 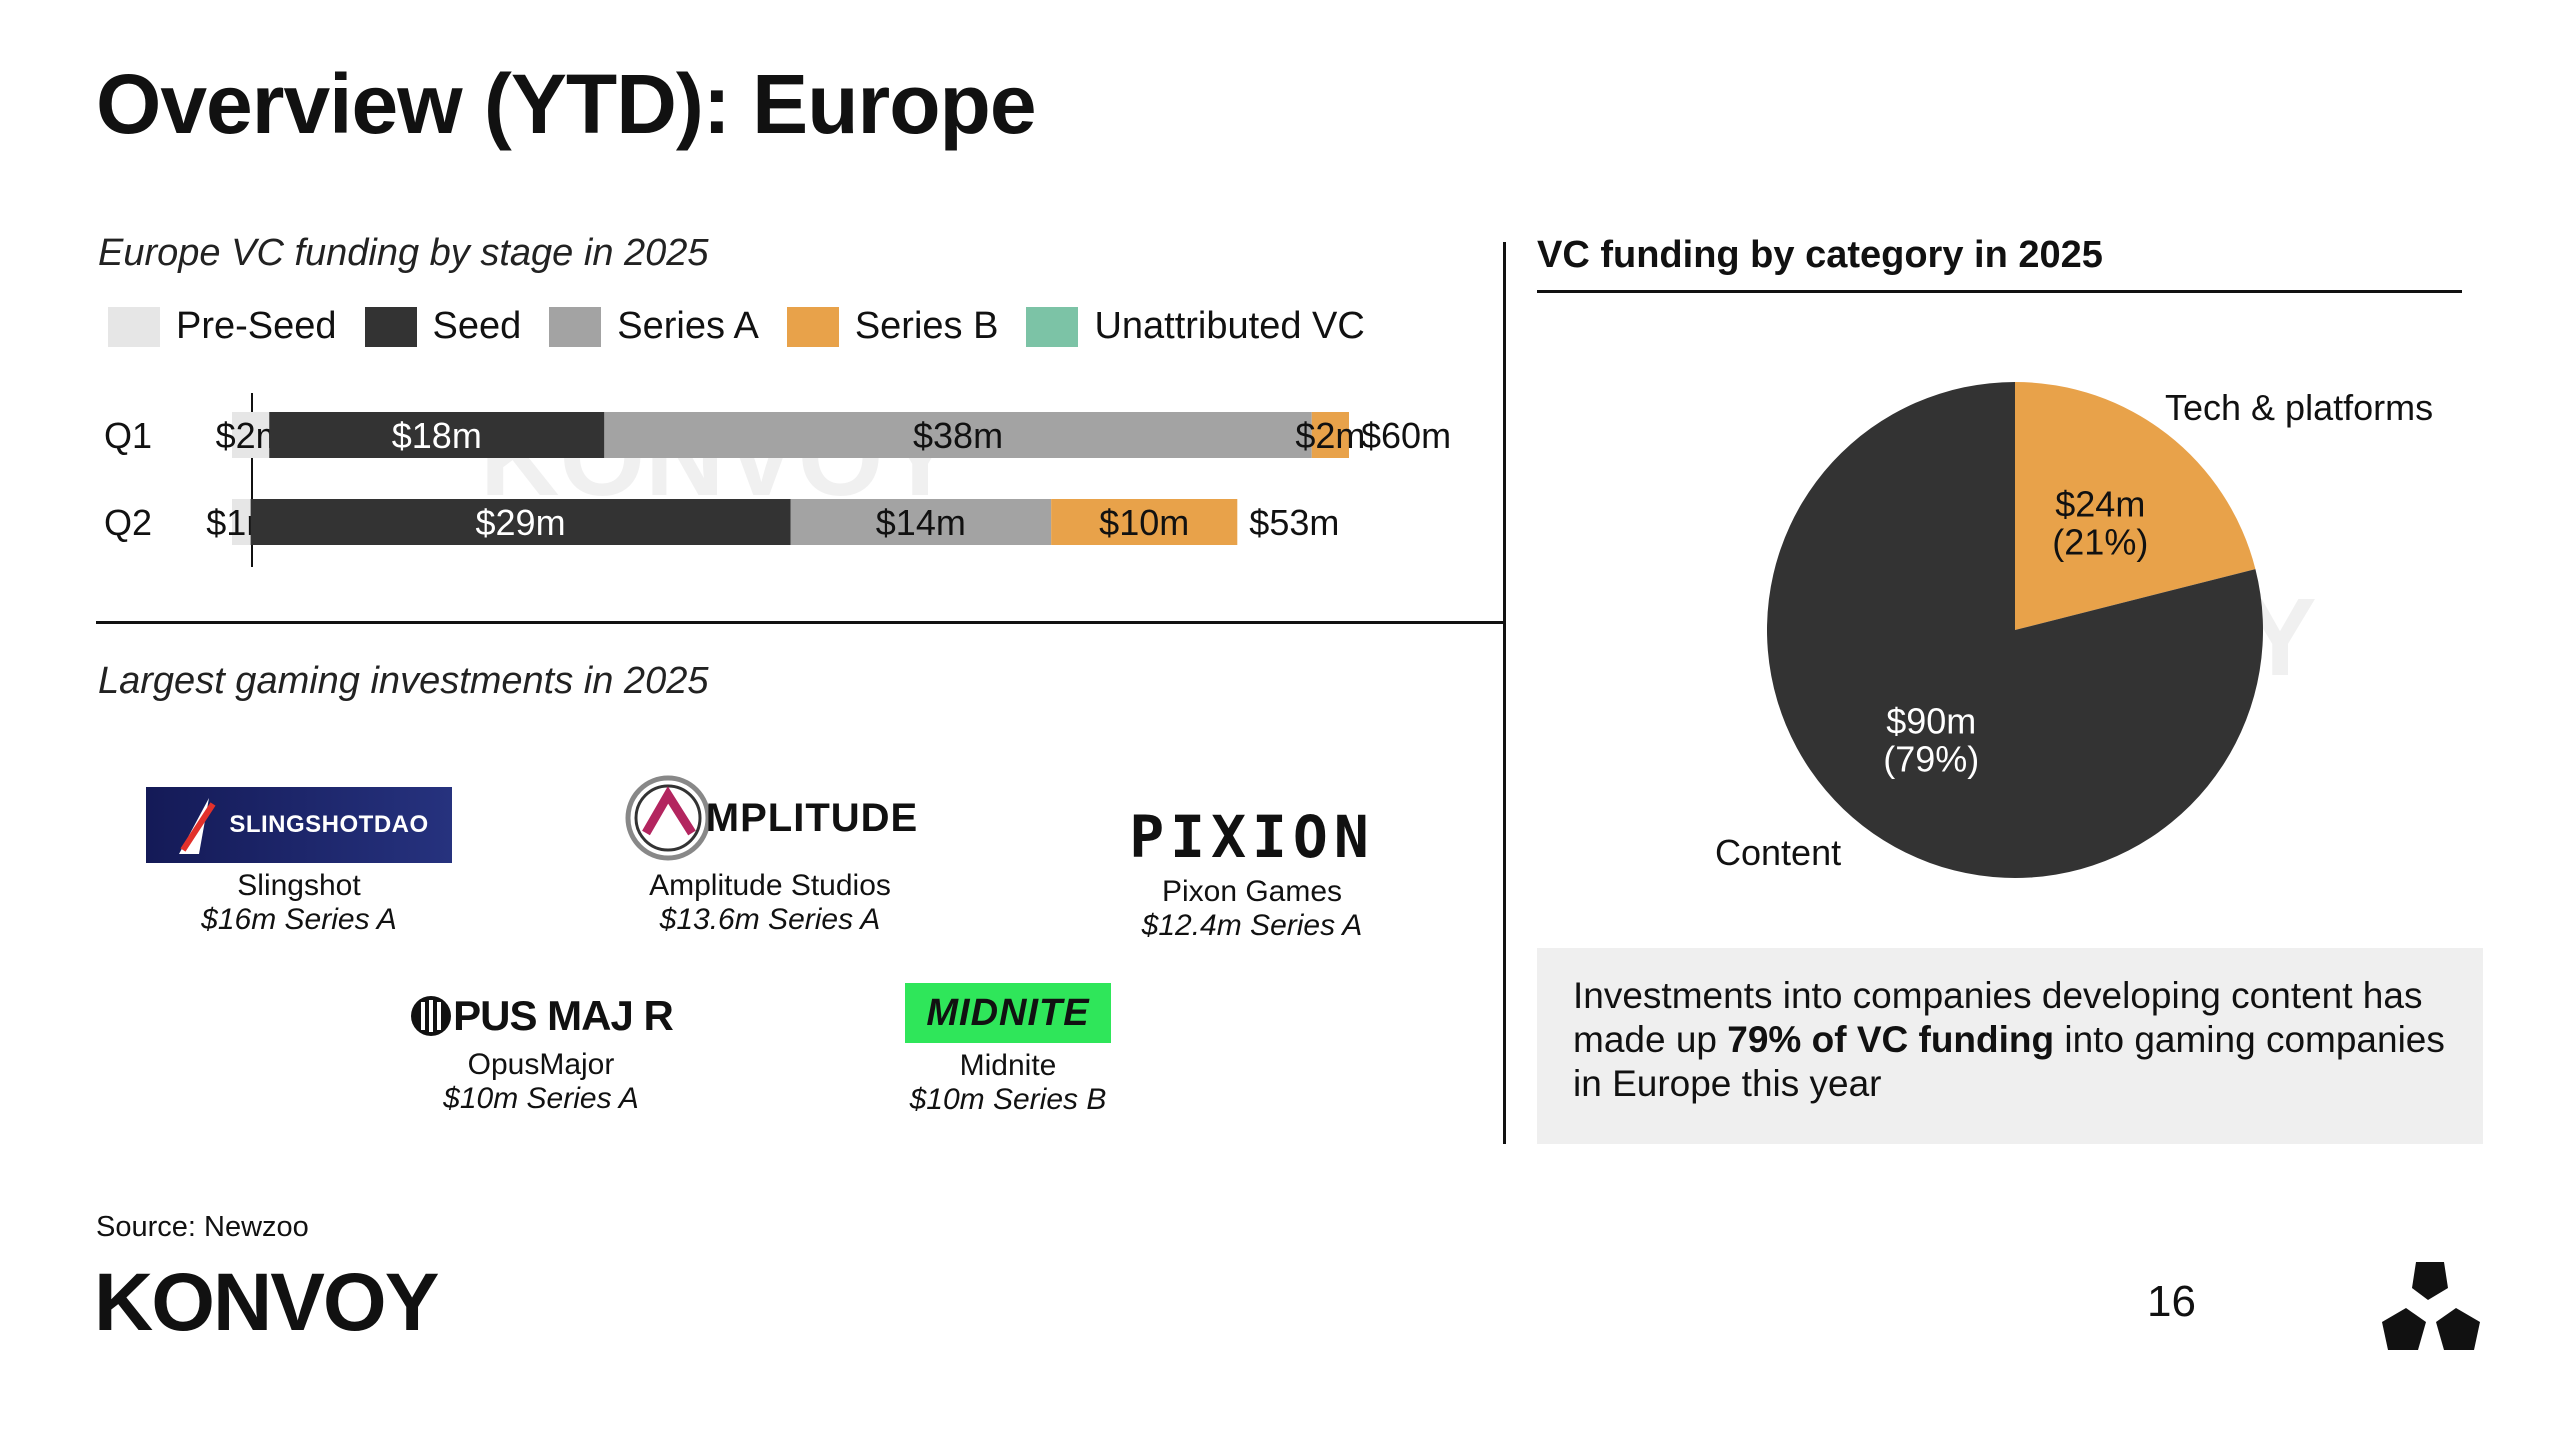 What do you see at coordinates (668, 818) in the screenshot?
I see `amplitude-mark-icon` at bounding box center [668, 818].